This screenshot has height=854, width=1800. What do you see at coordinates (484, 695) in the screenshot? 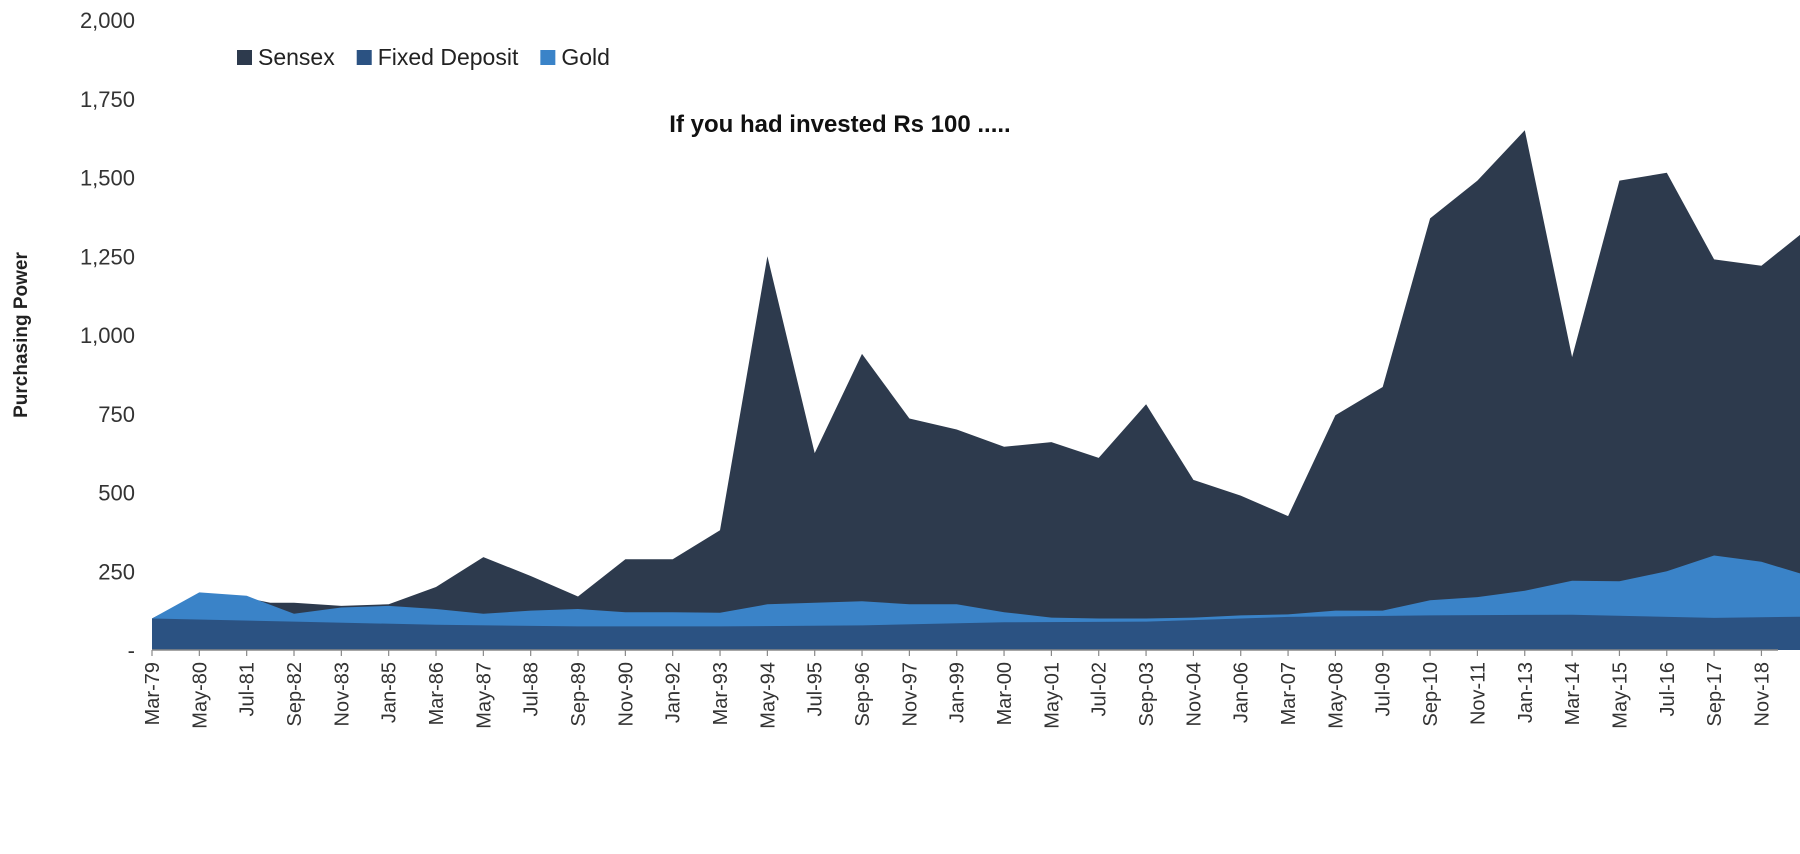
I see `x-tick-label: May-87` at bounding box center [484, 695].